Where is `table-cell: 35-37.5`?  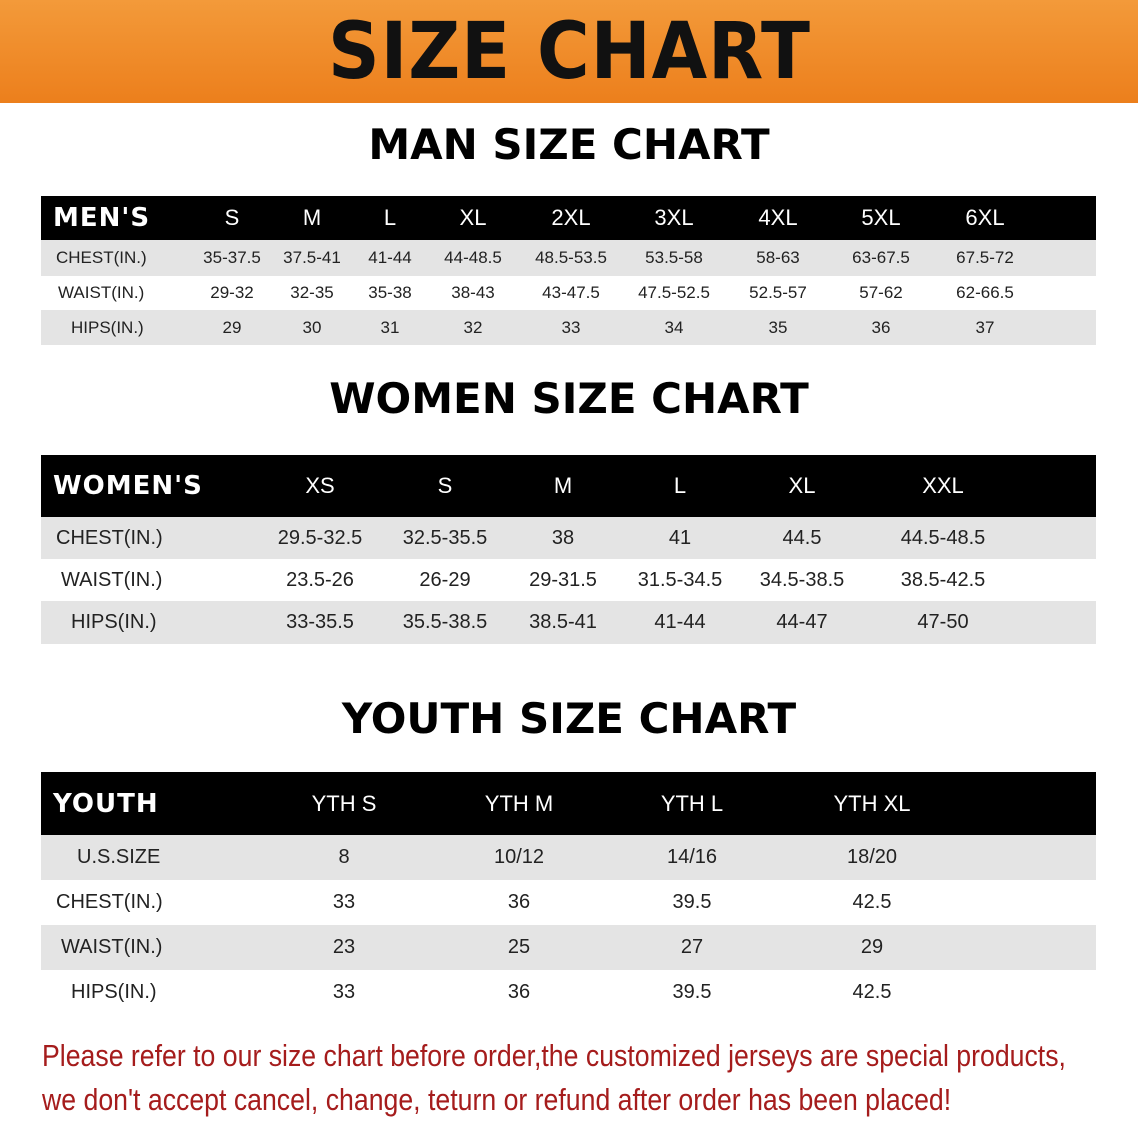
table-cell: 35-37.5 is located at coordinates (232, 257).